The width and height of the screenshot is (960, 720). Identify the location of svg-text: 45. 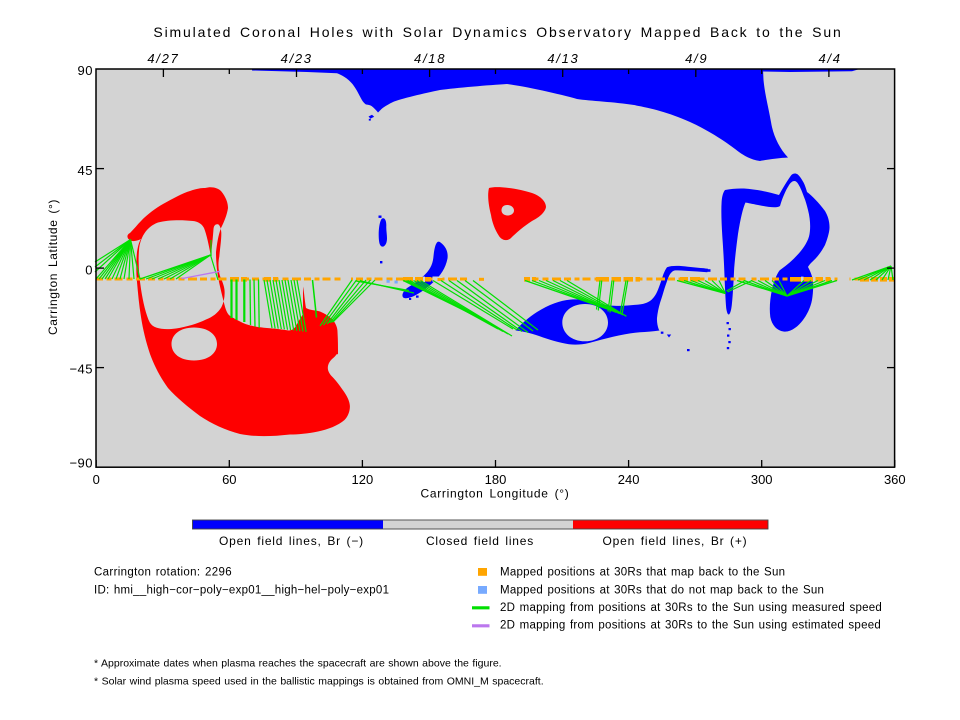
(85, 170).